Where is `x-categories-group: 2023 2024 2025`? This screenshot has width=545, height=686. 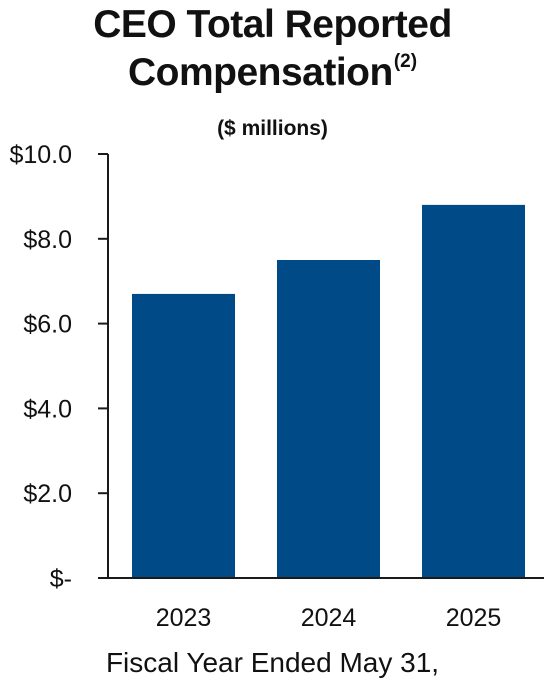
x-categories-group: 2023 2024 2025 is located at coordinates (329, 618).